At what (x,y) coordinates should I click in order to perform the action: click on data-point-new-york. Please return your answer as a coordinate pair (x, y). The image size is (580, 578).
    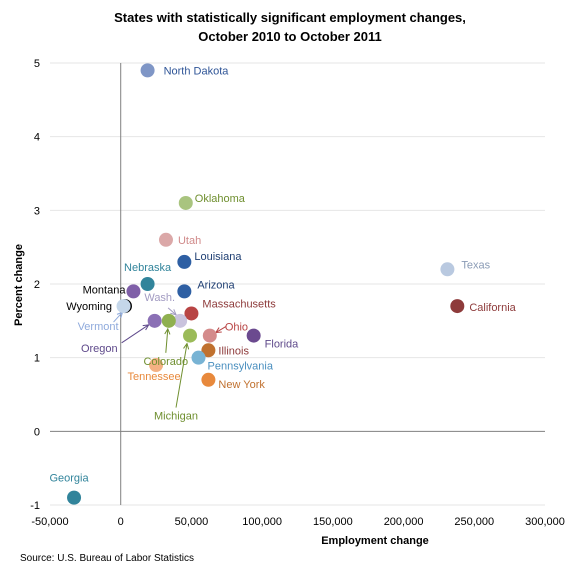
    Looking at the image, I should click on (208, 379).